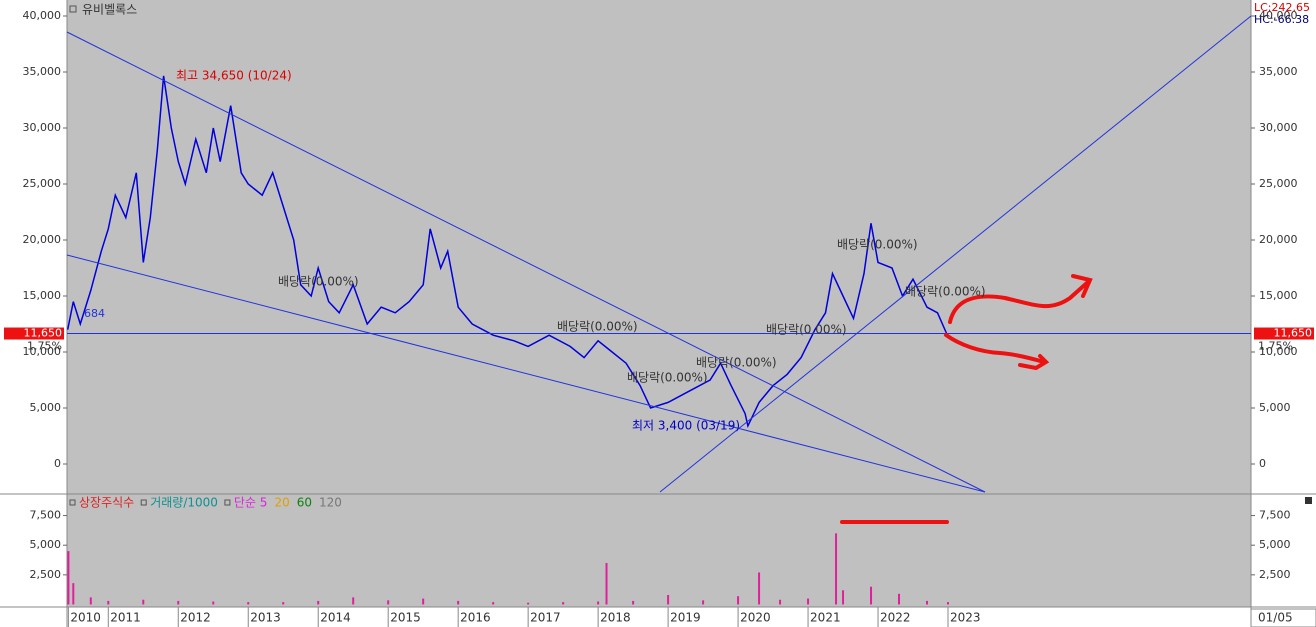  What do you see at coordinates (184, 503) in the screenshot?
I see `legend-label: 거래량/1000` at bounding box center [184, 503].